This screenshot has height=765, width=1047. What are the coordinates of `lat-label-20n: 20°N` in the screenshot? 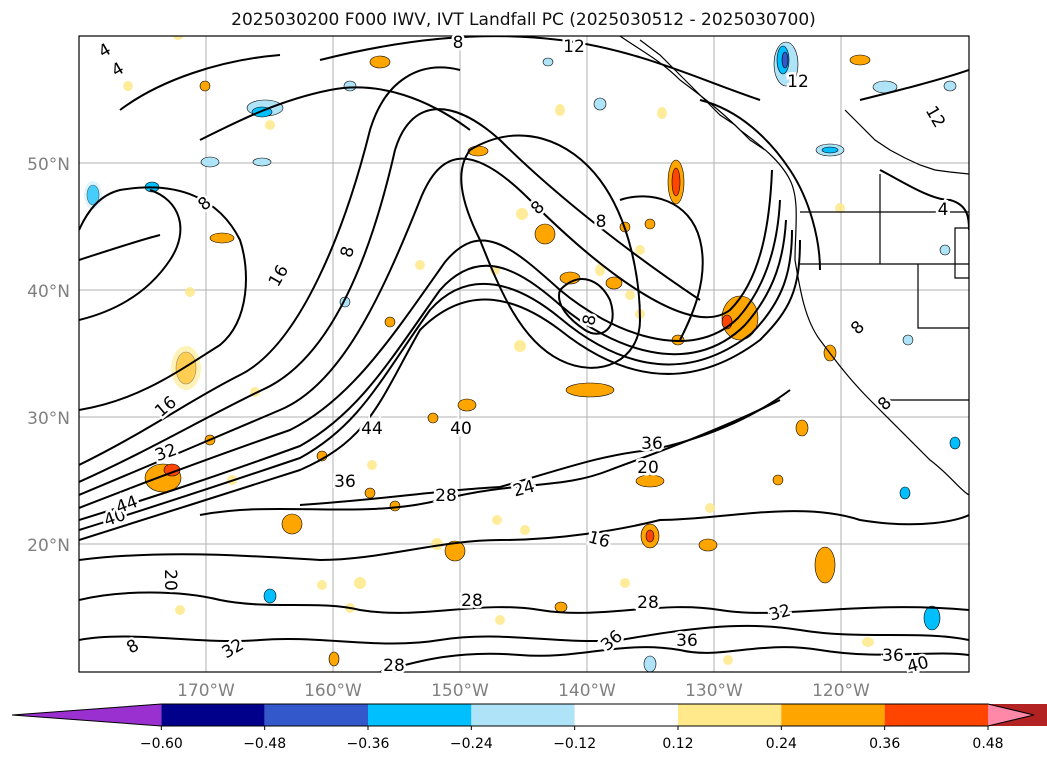 It's located at (48, 546).